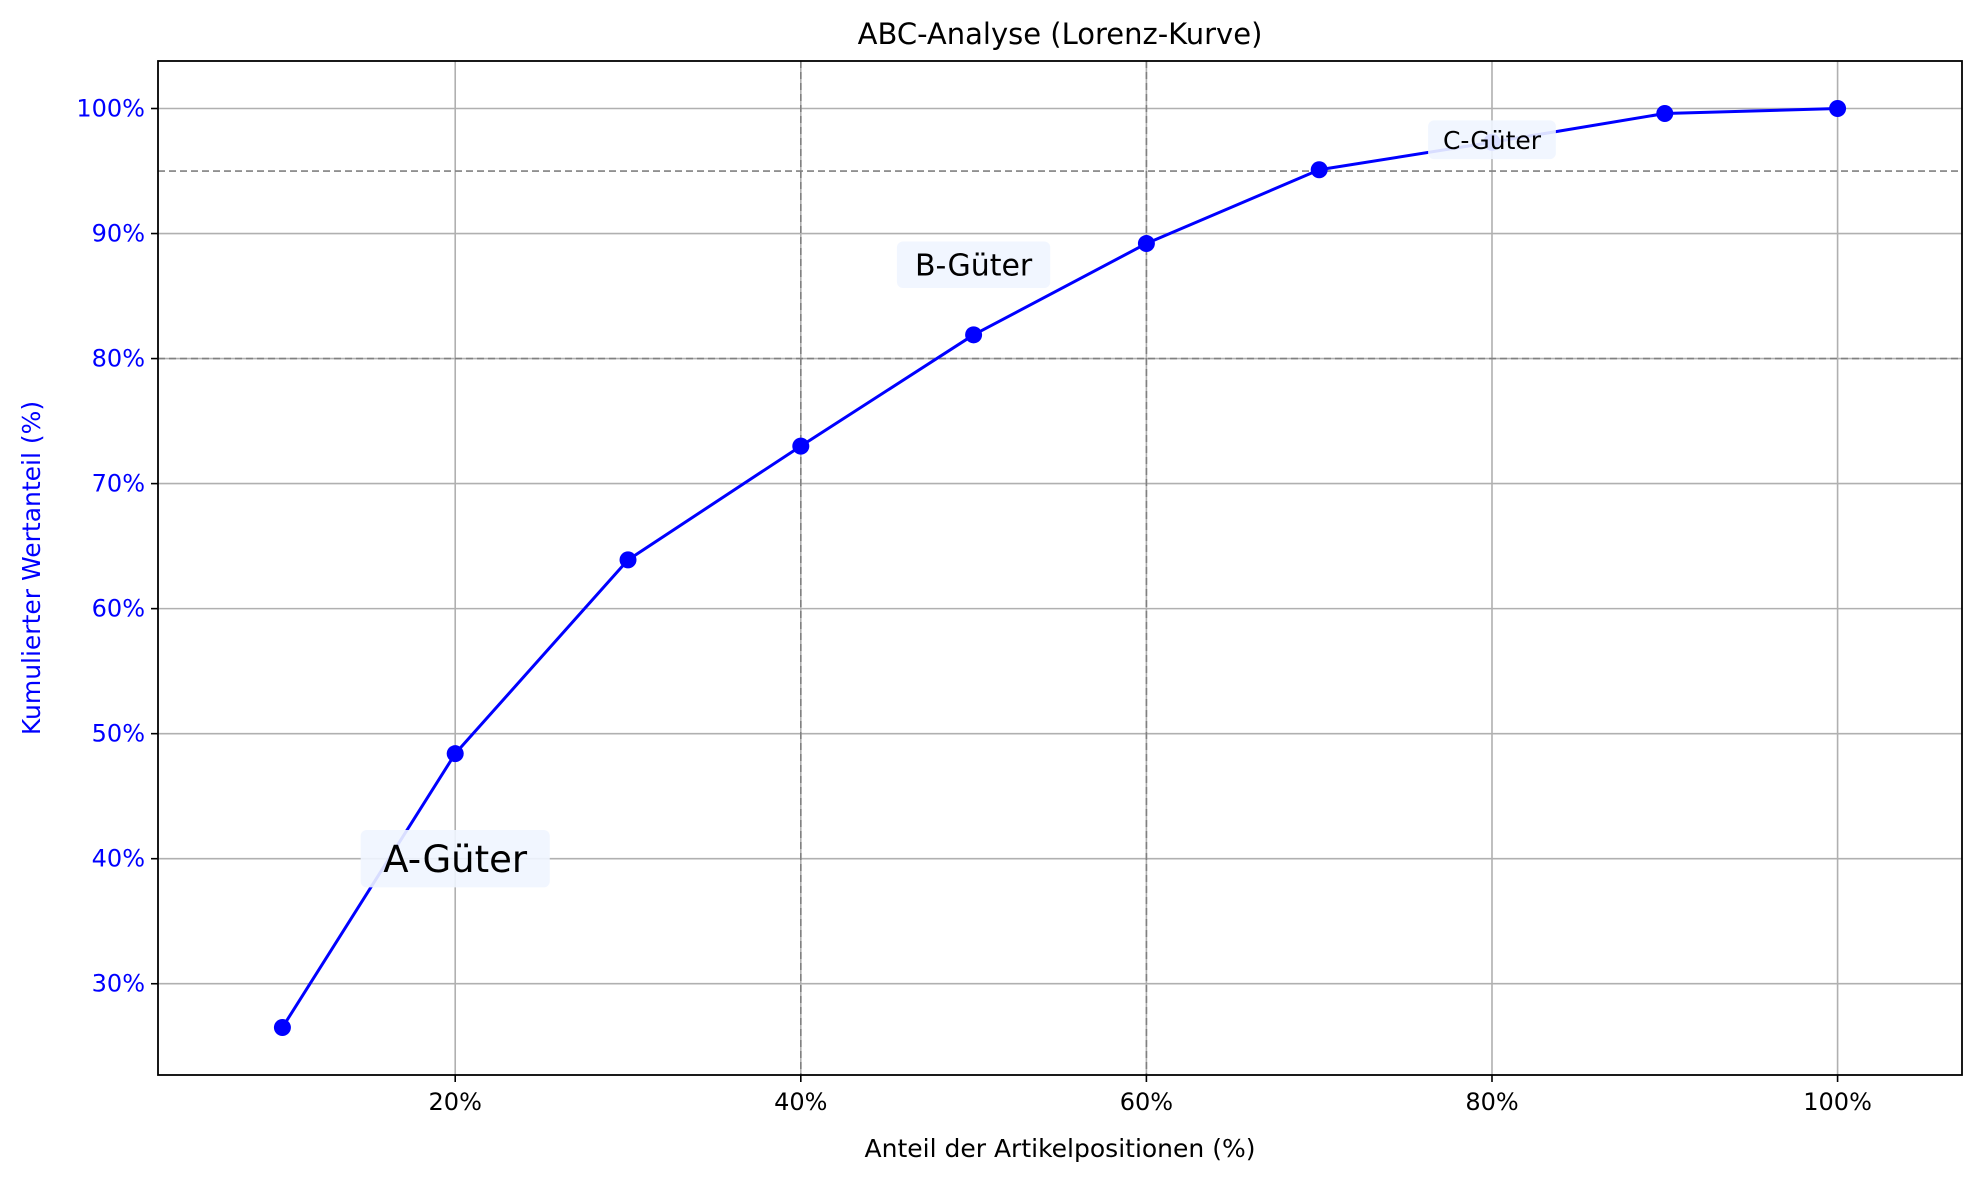 This screenshot has width=1979, height=1181. I want to click on x-tick-label: 100%, so click(1837, 1102).